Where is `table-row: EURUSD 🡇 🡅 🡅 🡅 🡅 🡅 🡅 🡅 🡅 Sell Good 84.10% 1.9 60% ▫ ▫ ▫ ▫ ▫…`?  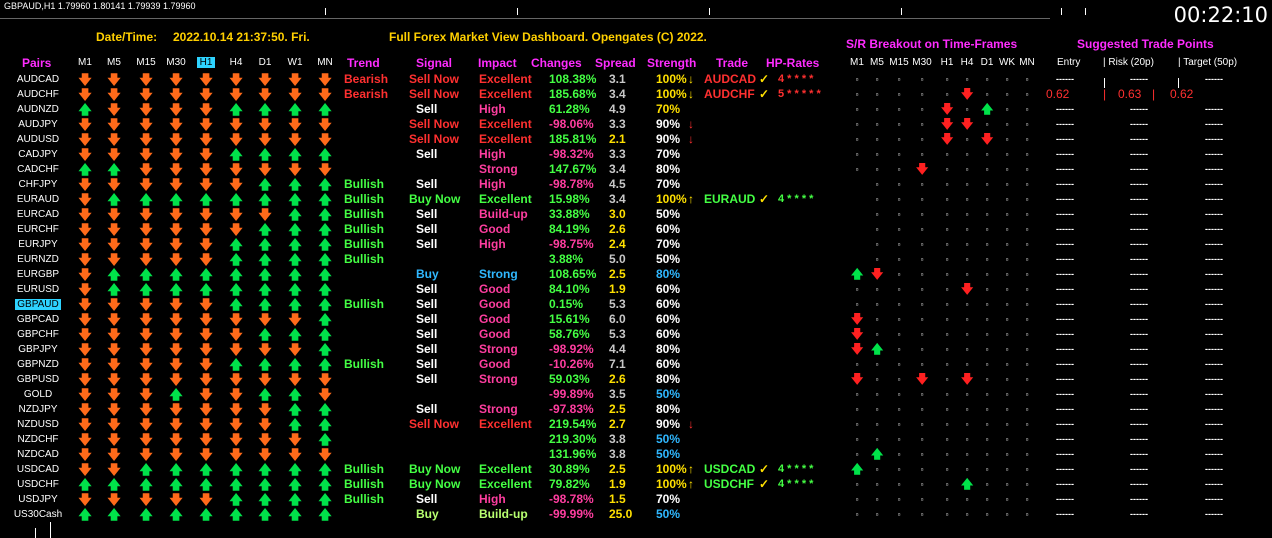
table-row: EURUSD 🡇 🡅 🡅 🡅 🡅 🡅 🡅 🡅 🡅 Sell Good 84.10% 1.9 60% ▫ ▫ ▫ ▫ ▫… is located at coordinates (636, 289).